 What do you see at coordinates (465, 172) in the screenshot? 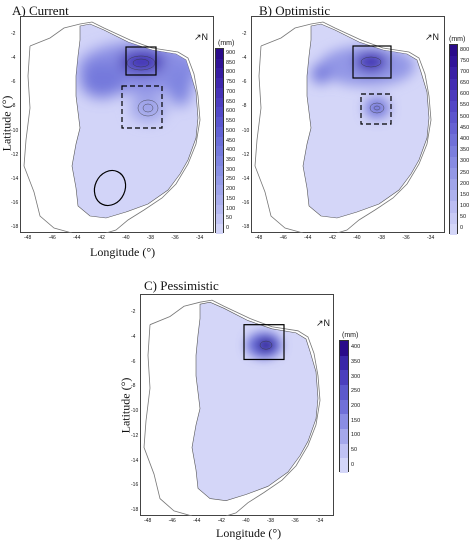
I see `colorbar-label: 250` at bounding box center [465, 172].